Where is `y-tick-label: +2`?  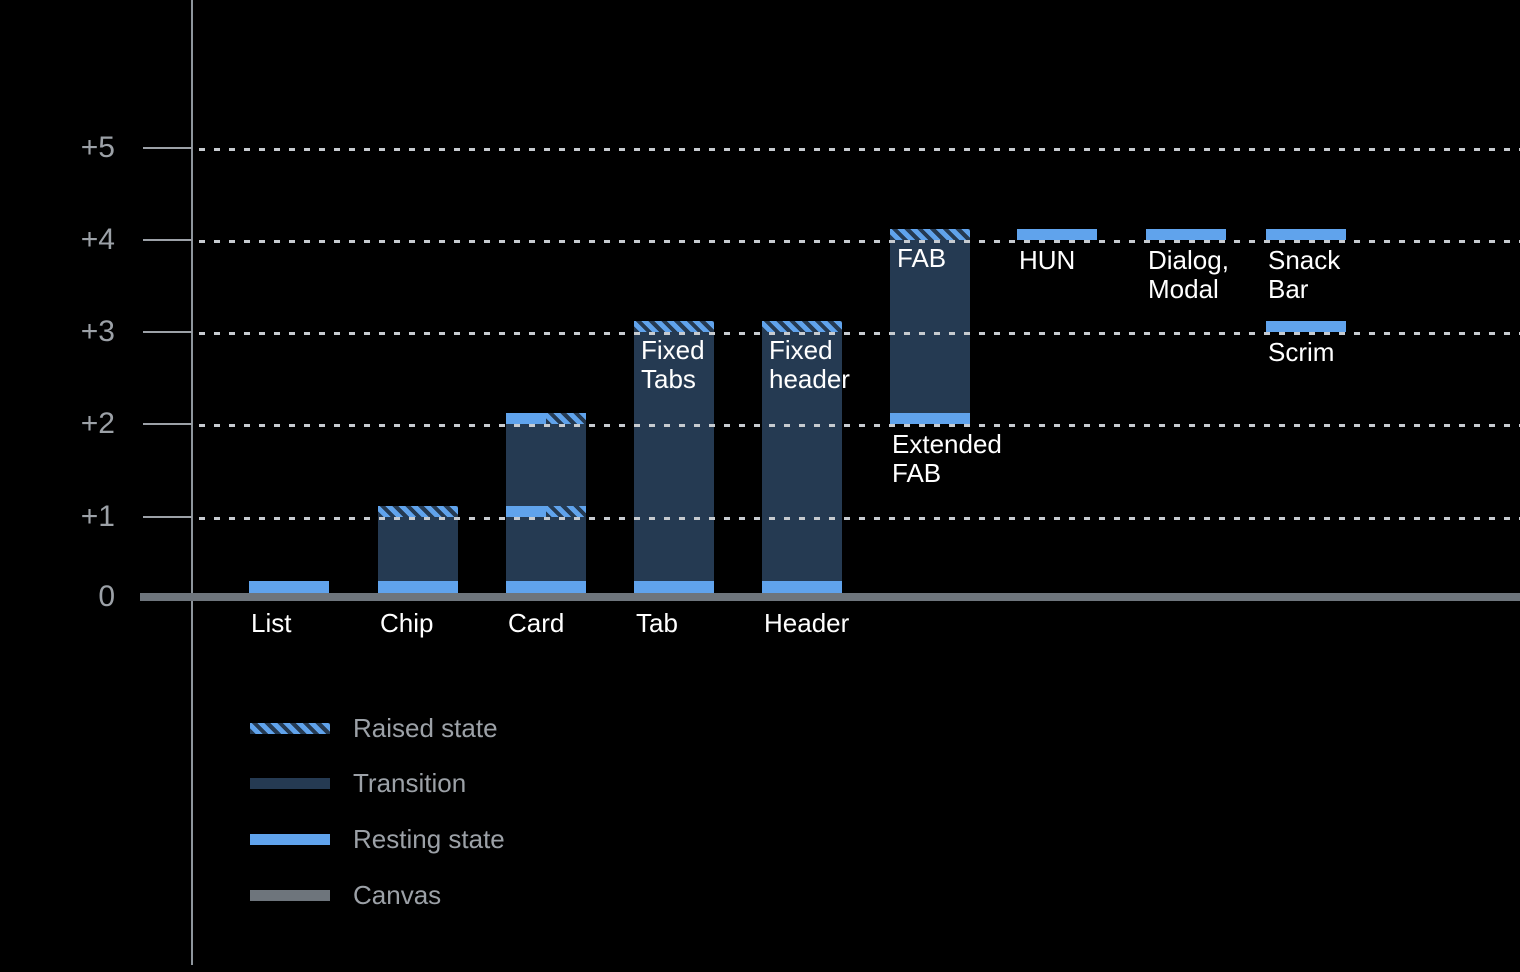
y-tick-label: +2 is located at coordinates (97, 423).